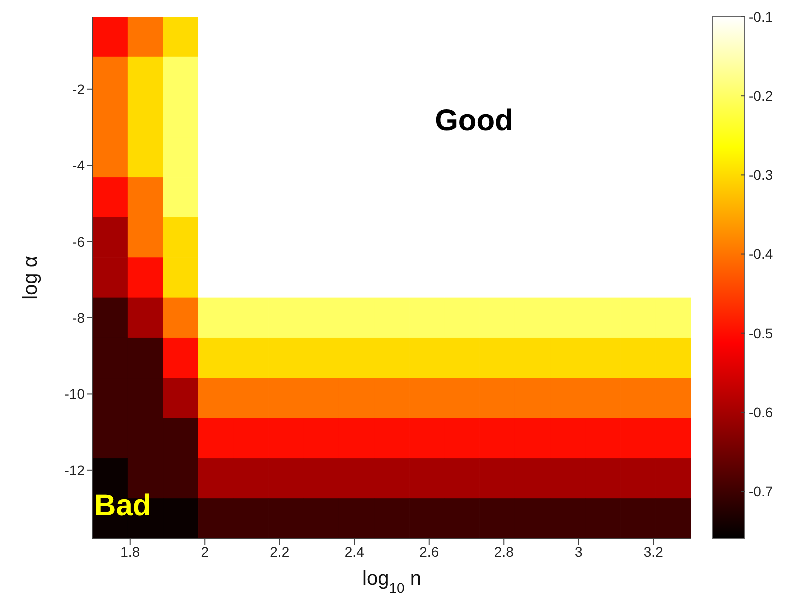 Image resolution: width=794 pixels, height=614 pixels. Describe the element at coordinates (79, 318) in the screenshot. I see `y-tick-label: -8` at that location.